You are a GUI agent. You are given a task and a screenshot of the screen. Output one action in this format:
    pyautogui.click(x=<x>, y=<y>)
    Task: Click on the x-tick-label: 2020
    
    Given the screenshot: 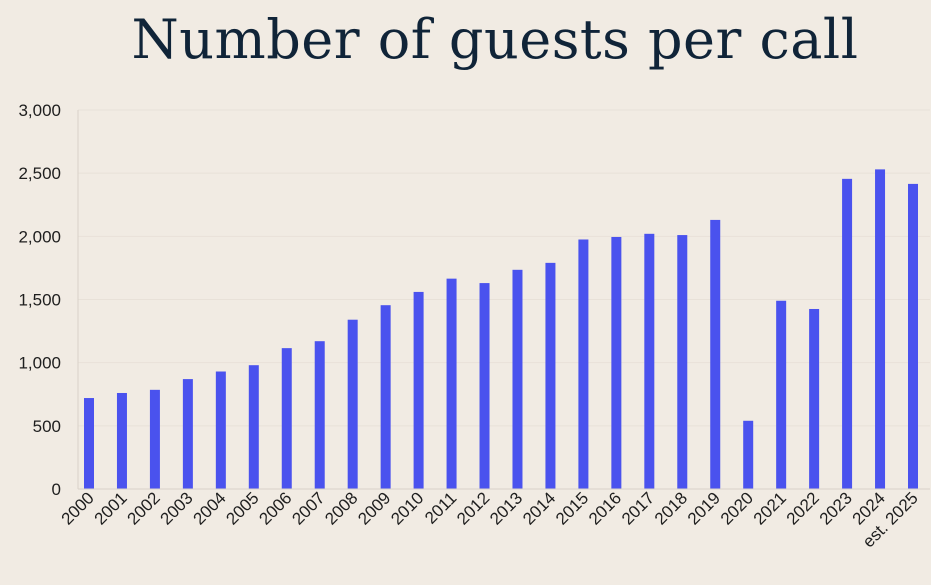 What is the action you would take?
    pyautogui.click(x=737, y=508)
    